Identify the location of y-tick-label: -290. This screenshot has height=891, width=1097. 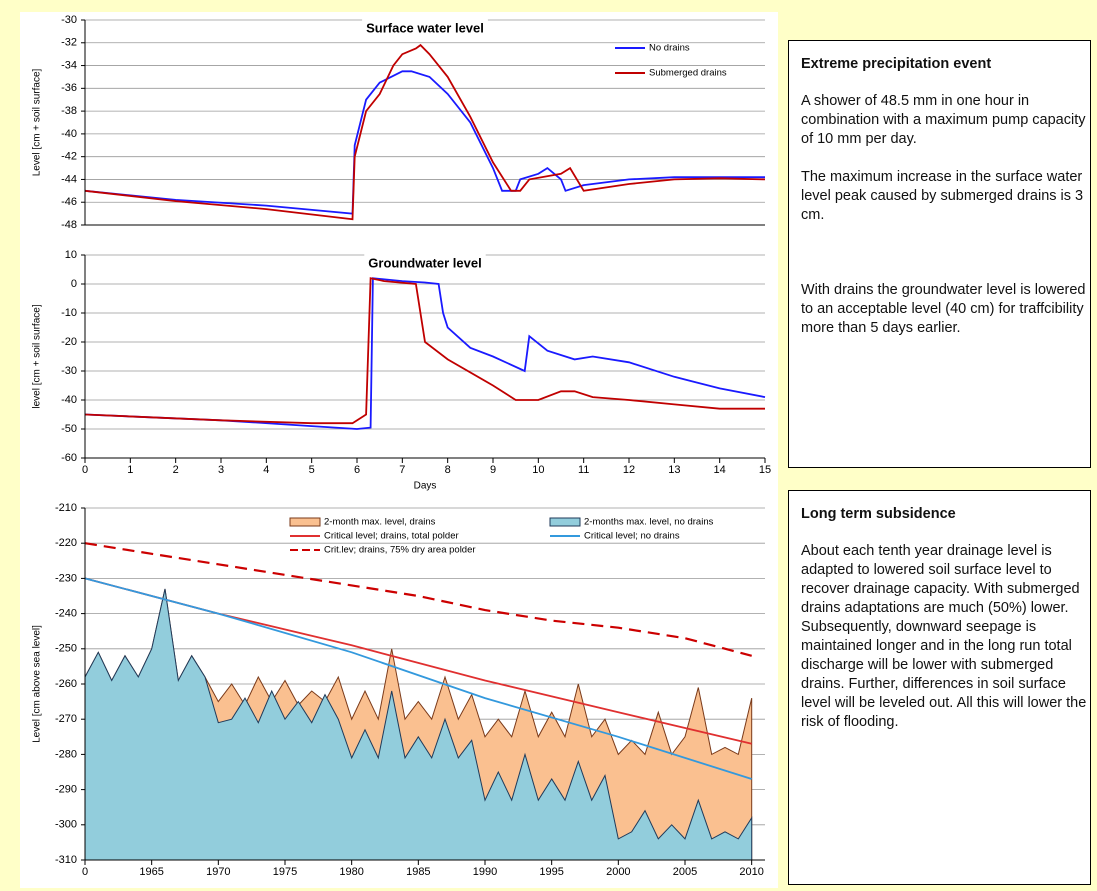
(66, 790).